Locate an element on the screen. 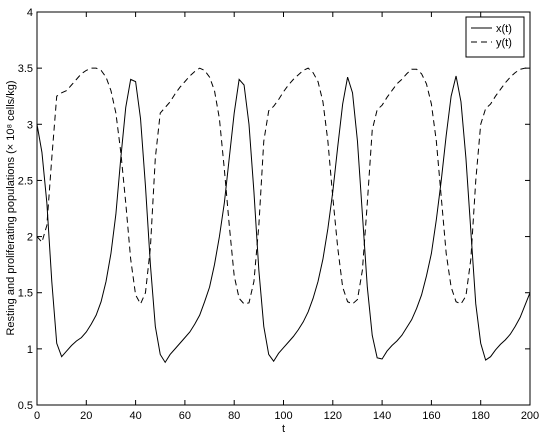 The image size is (545, 436). y-tick-label: 3.5 is located at coordinates (25, 69).